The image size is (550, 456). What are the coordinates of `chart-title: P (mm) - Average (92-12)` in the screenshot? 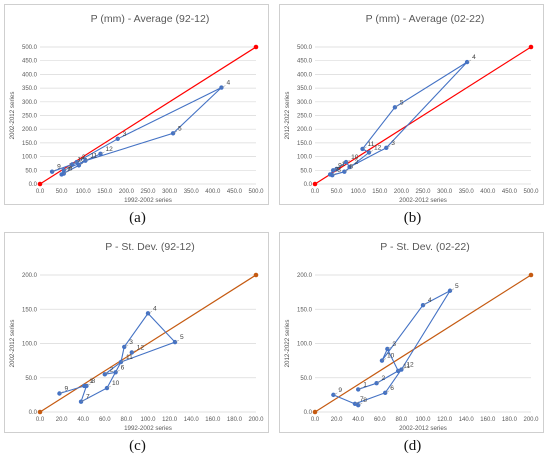 It's located at (150, 19).